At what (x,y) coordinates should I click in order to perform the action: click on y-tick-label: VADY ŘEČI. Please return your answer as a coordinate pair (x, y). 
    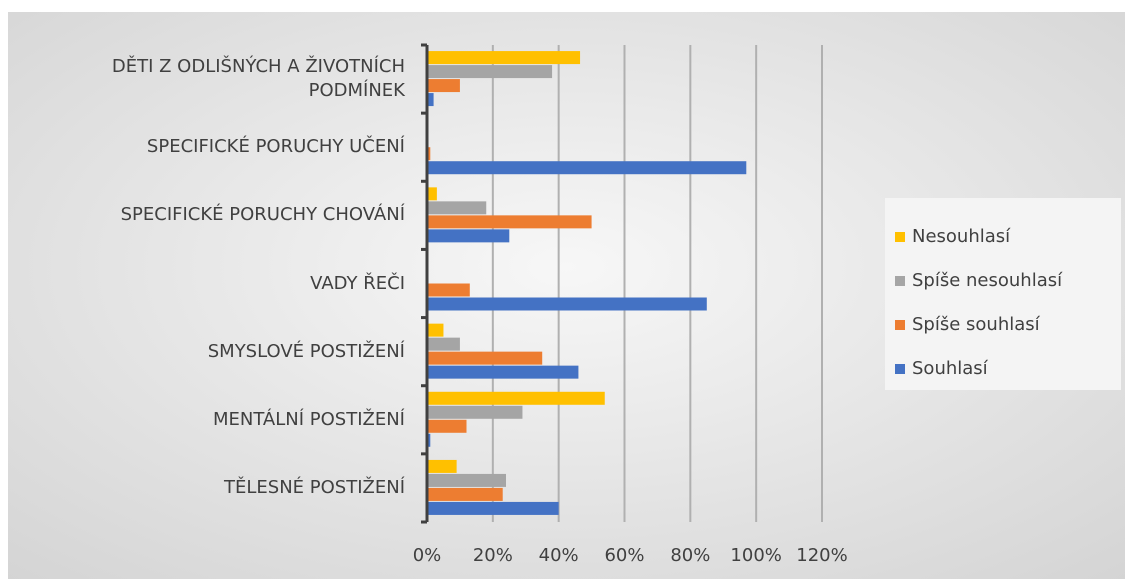
    Looking at the image, I should click on (357, 283).